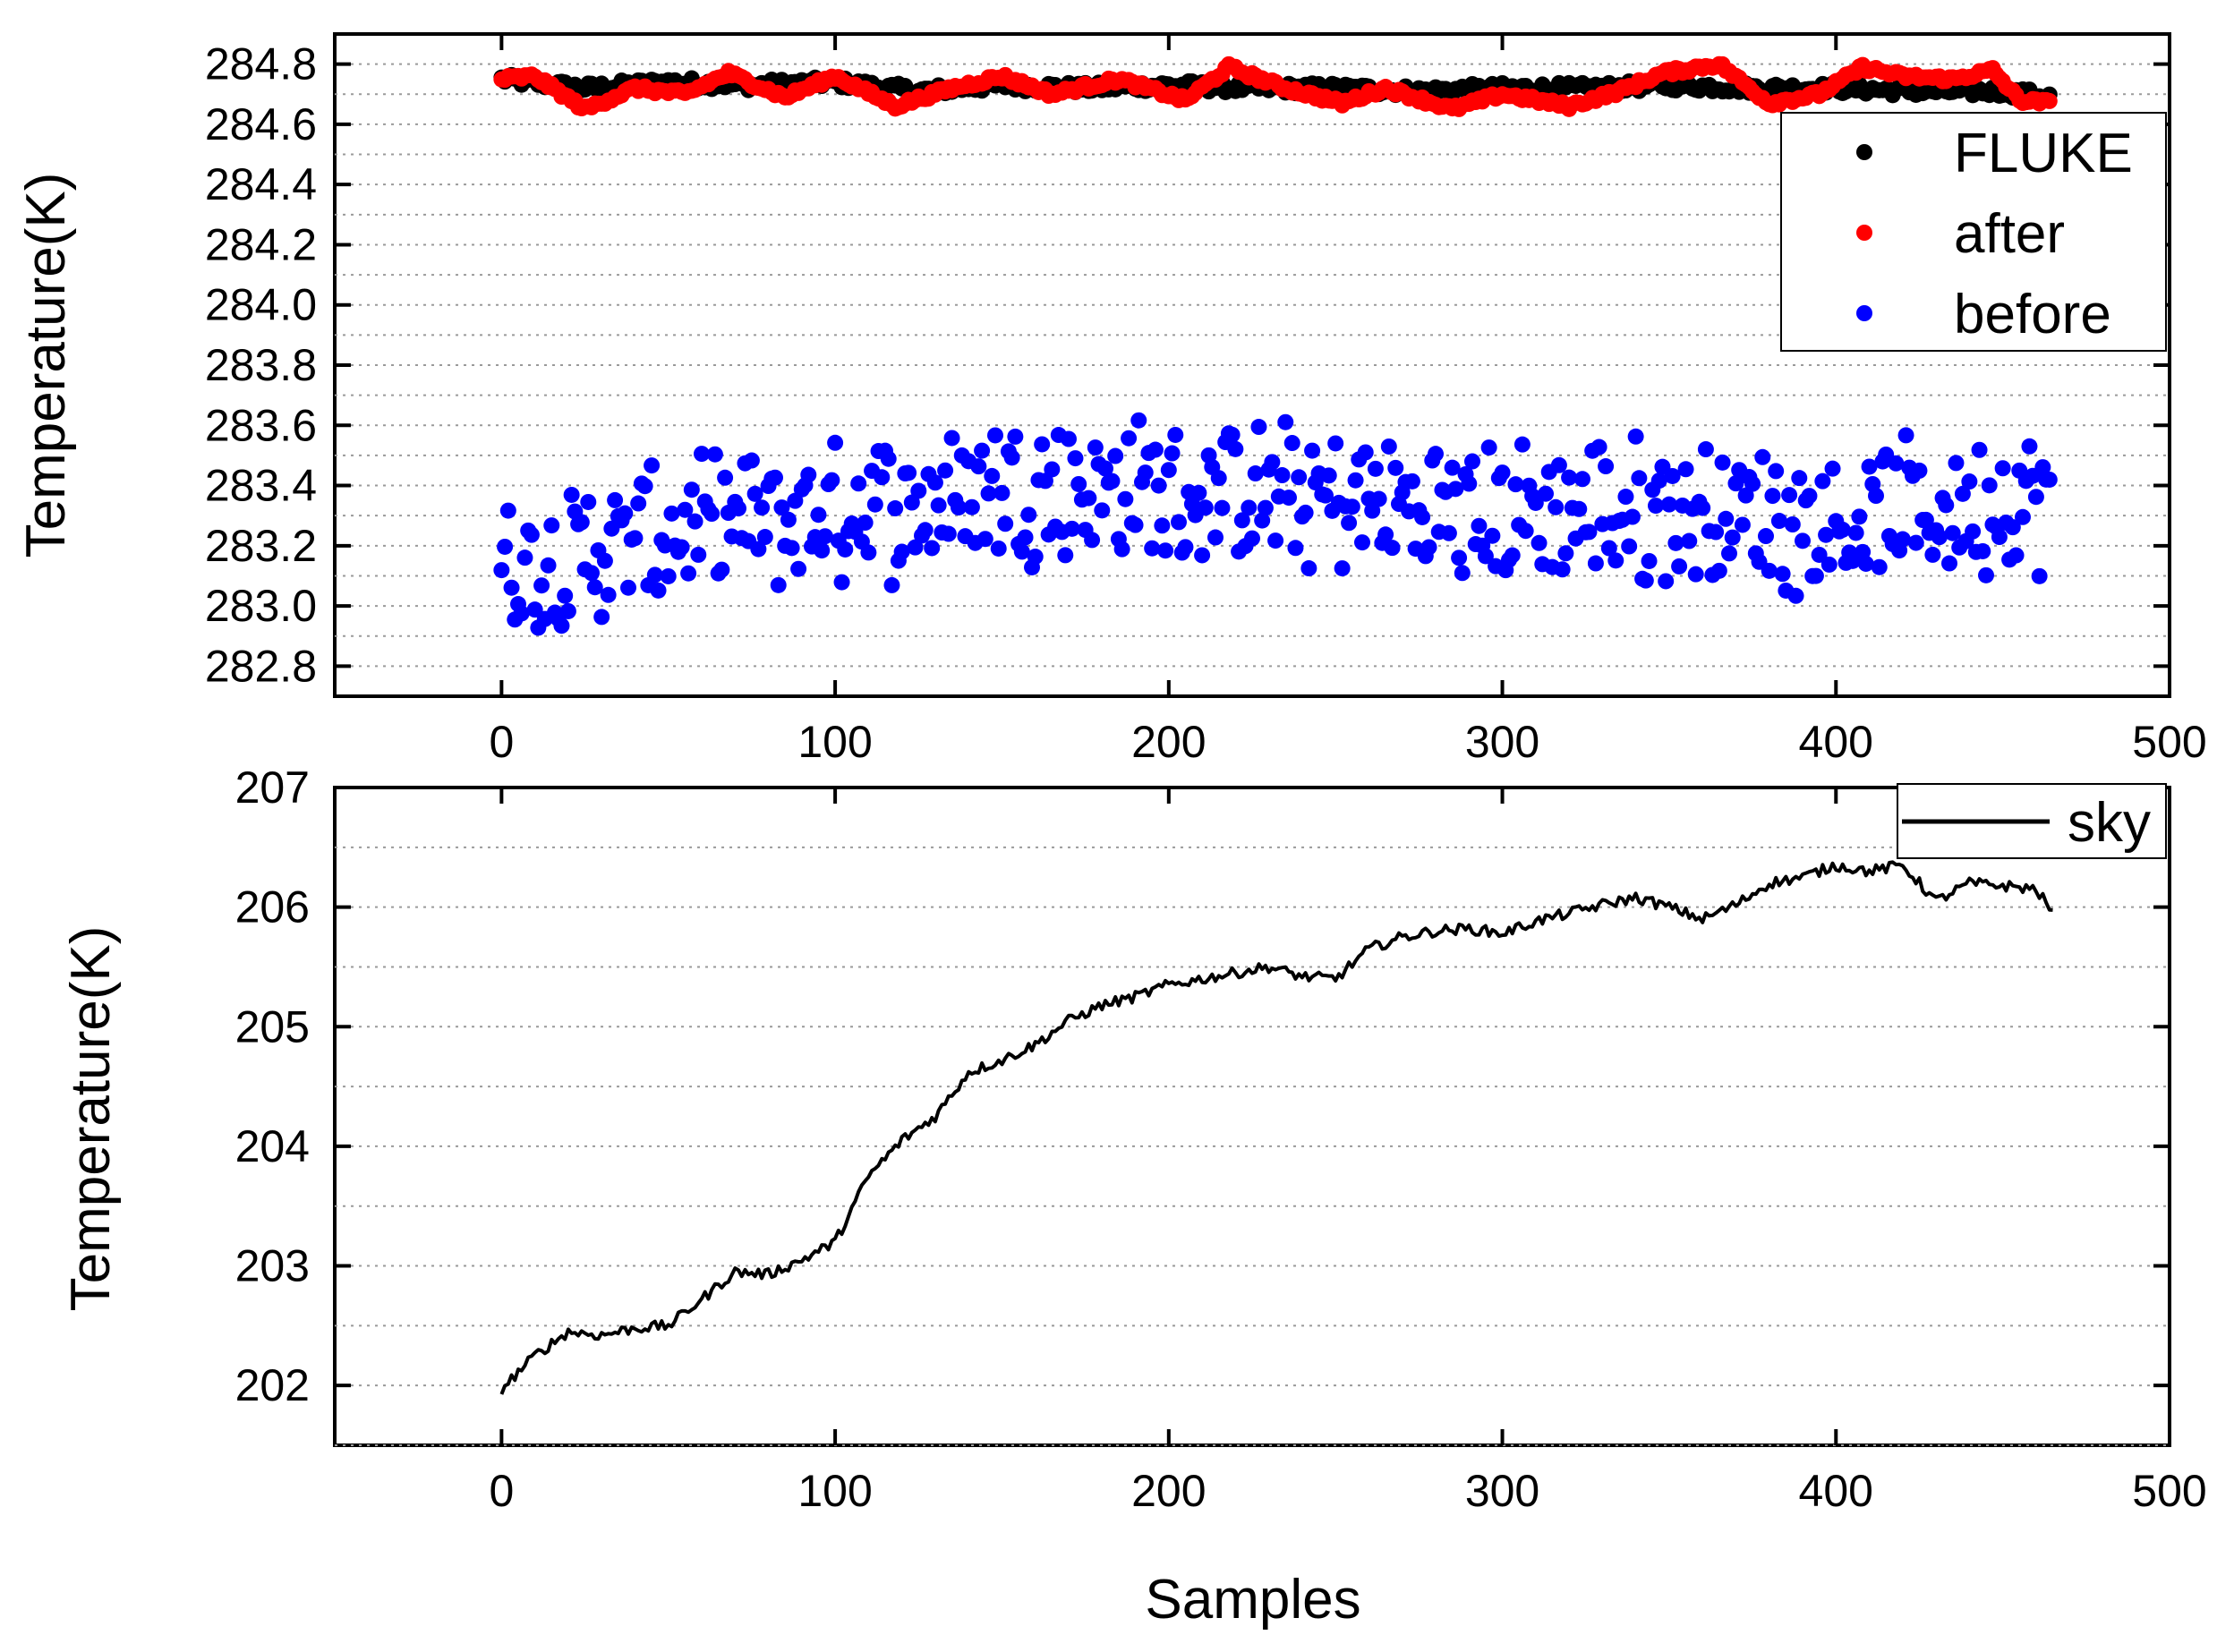  What do you see at coordinates (501, 742) in the screenshot?
I see `top-x-tick-label: 0` at bounding box center [501, 742].